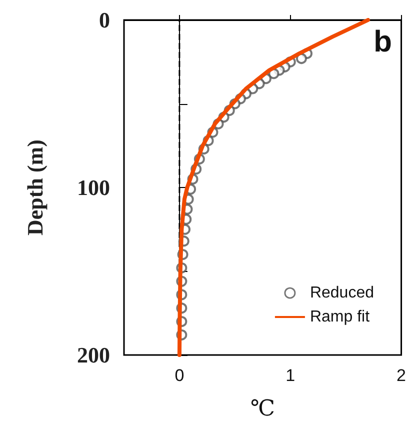 This screenshot has width=409, height=430. I want to click on x-tick-label: 0, so click(179, 375).